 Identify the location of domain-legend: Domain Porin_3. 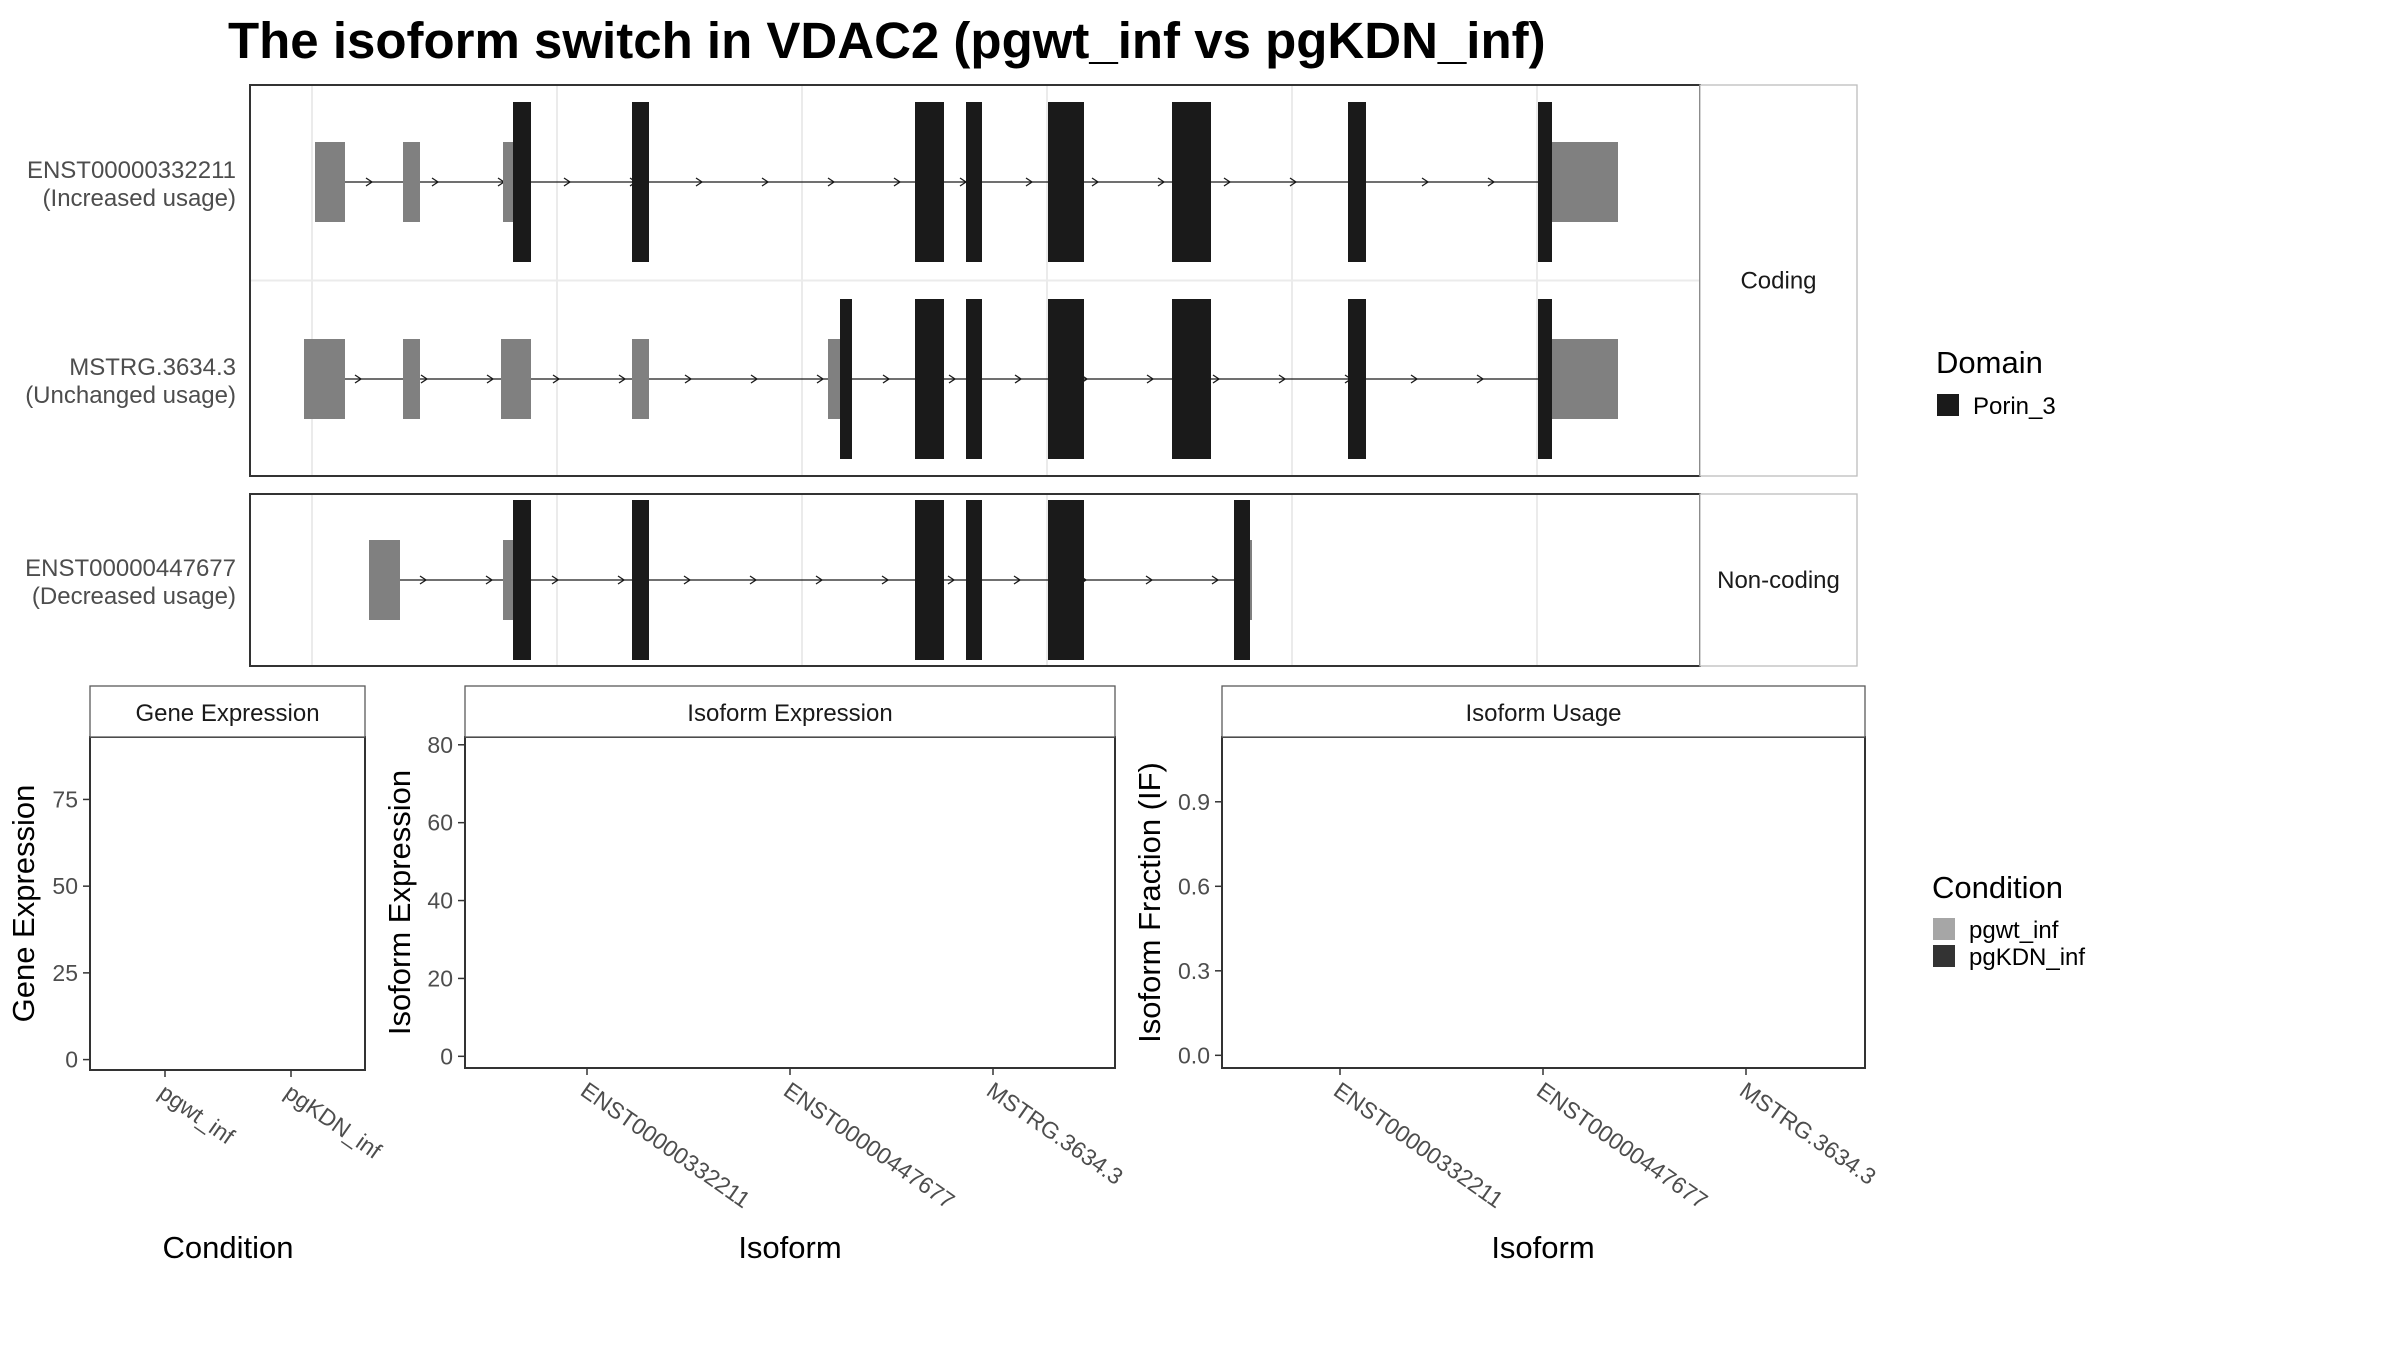
(1996, 382).